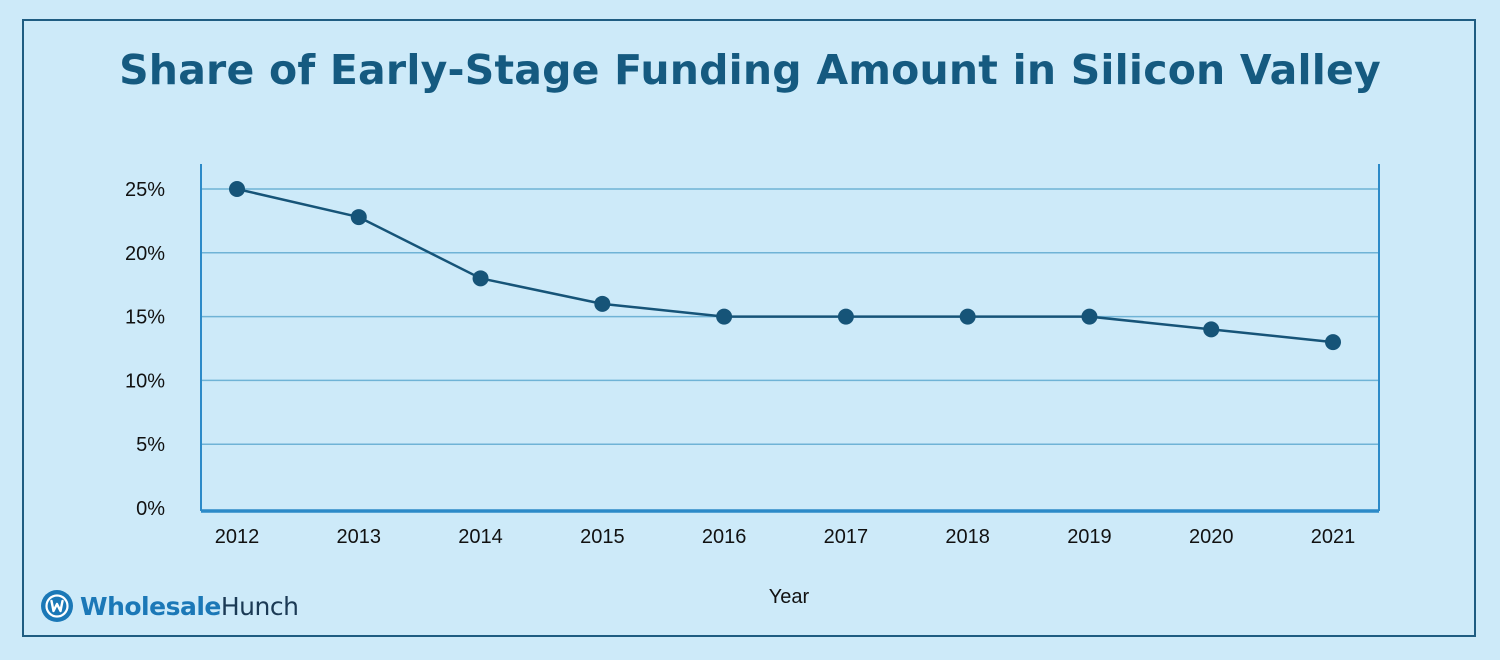 The width and height of the screenshot is (1500, 660). Describe the element at coordinates (359, 537) in the screenshot. I see `x-tick-label: 2013` at that location.